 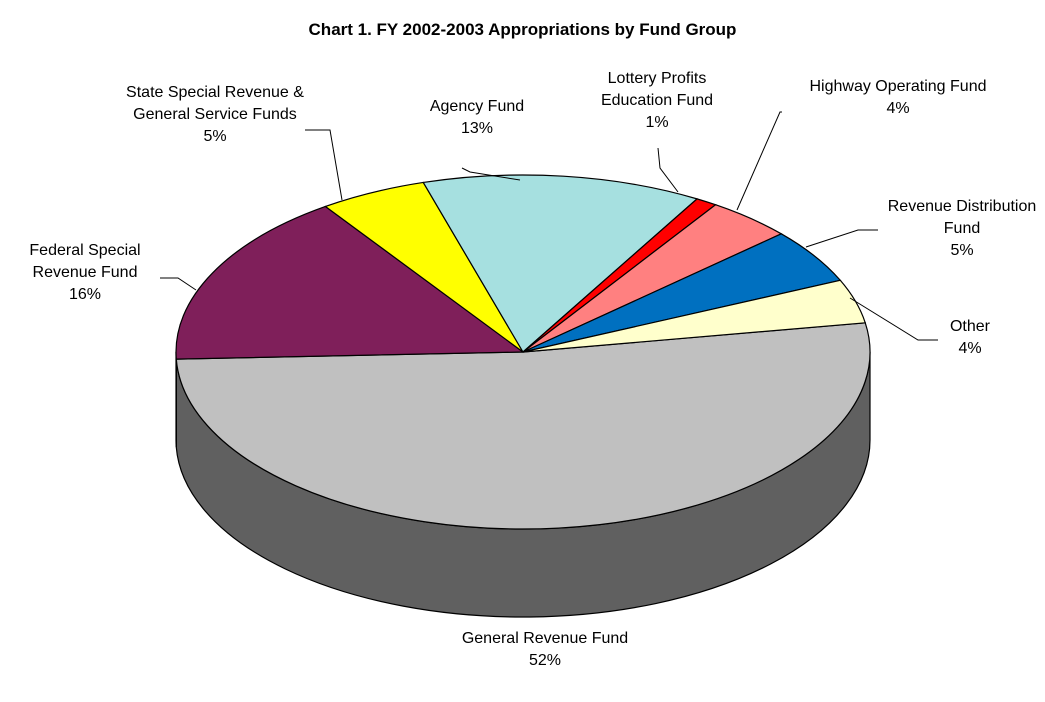 What do you see at coordinates (545, 660) in the screenshot?
I see `value-label: 52%` at bounding box center [545, 660].